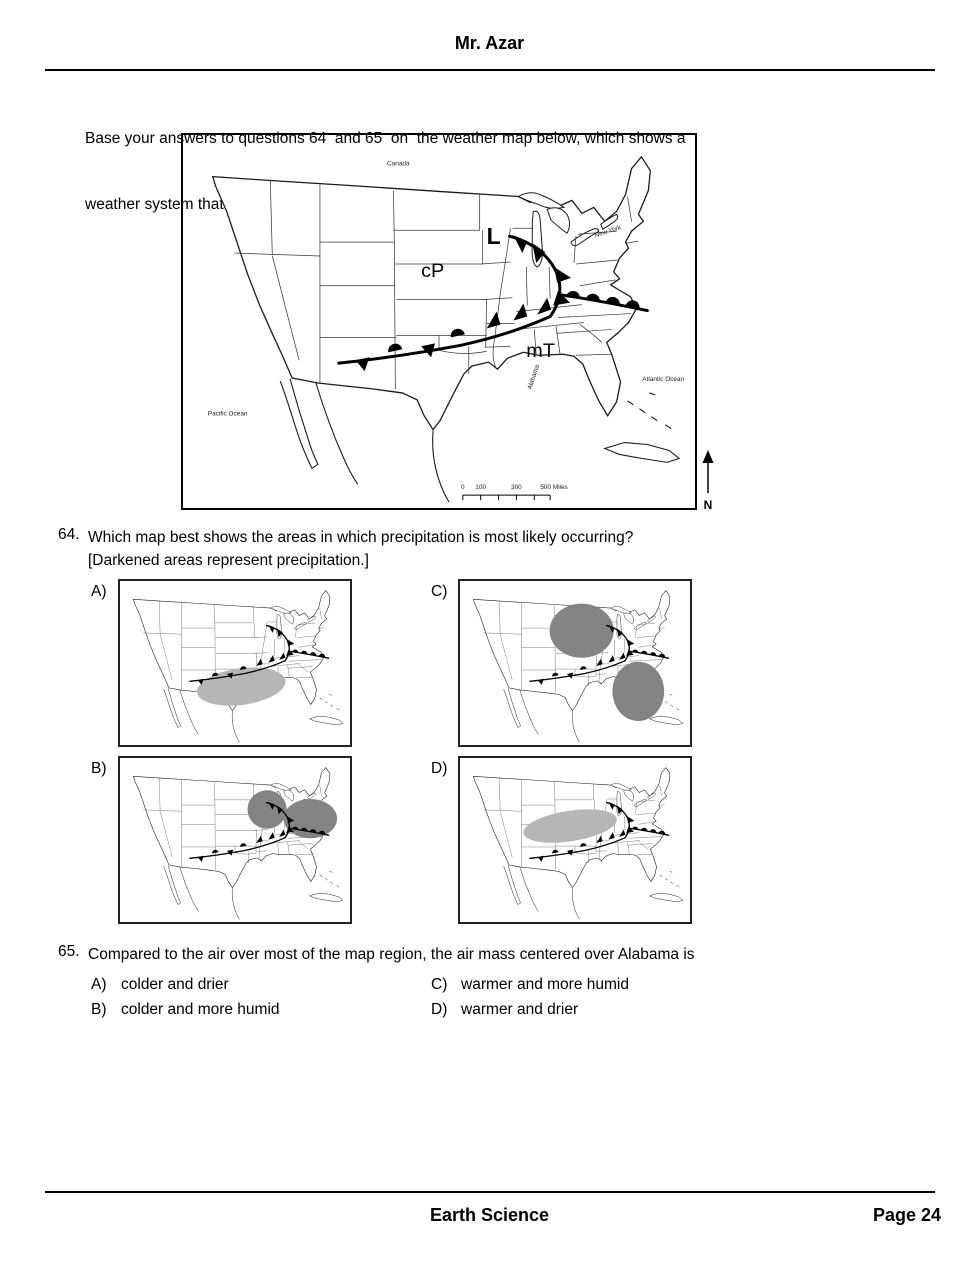 The width and height of the screenshot is (979, 1266). I want to click on choice-d-label: D), so click(439, 768).